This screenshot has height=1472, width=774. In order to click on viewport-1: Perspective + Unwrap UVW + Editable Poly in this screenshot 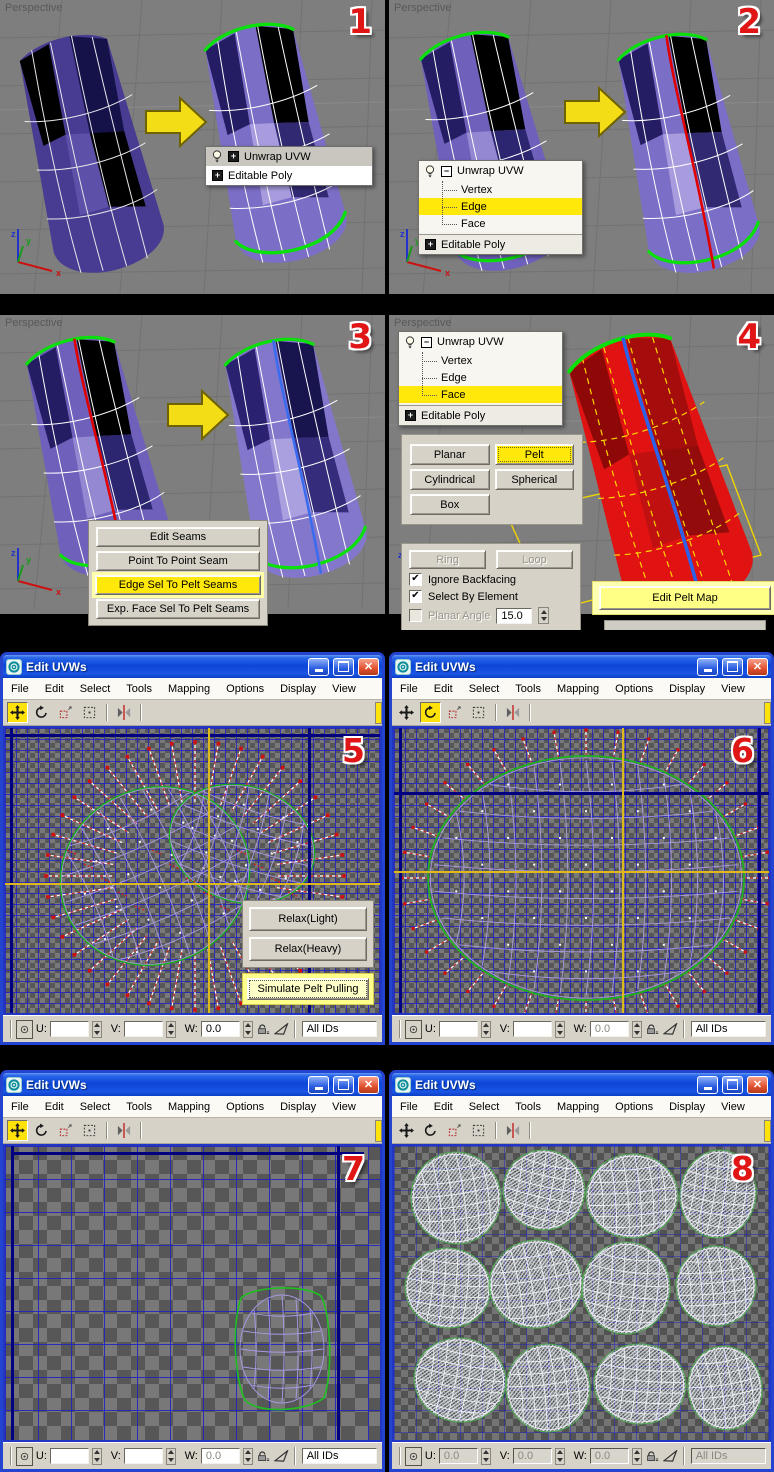, I will do `click(192, 155)`.